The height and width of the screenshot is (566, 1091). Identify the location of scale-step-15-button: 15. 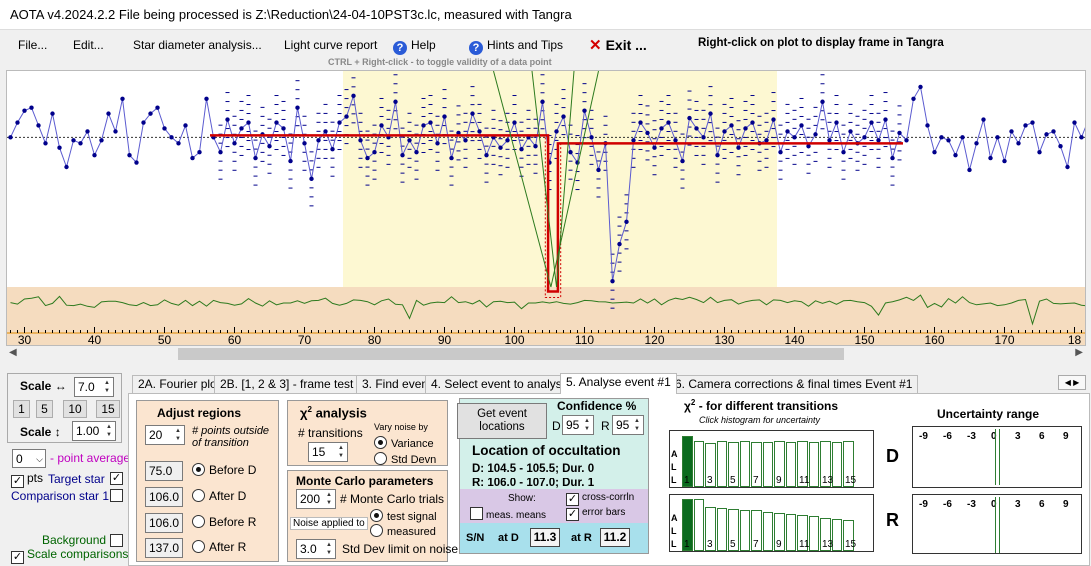
(108, 409).